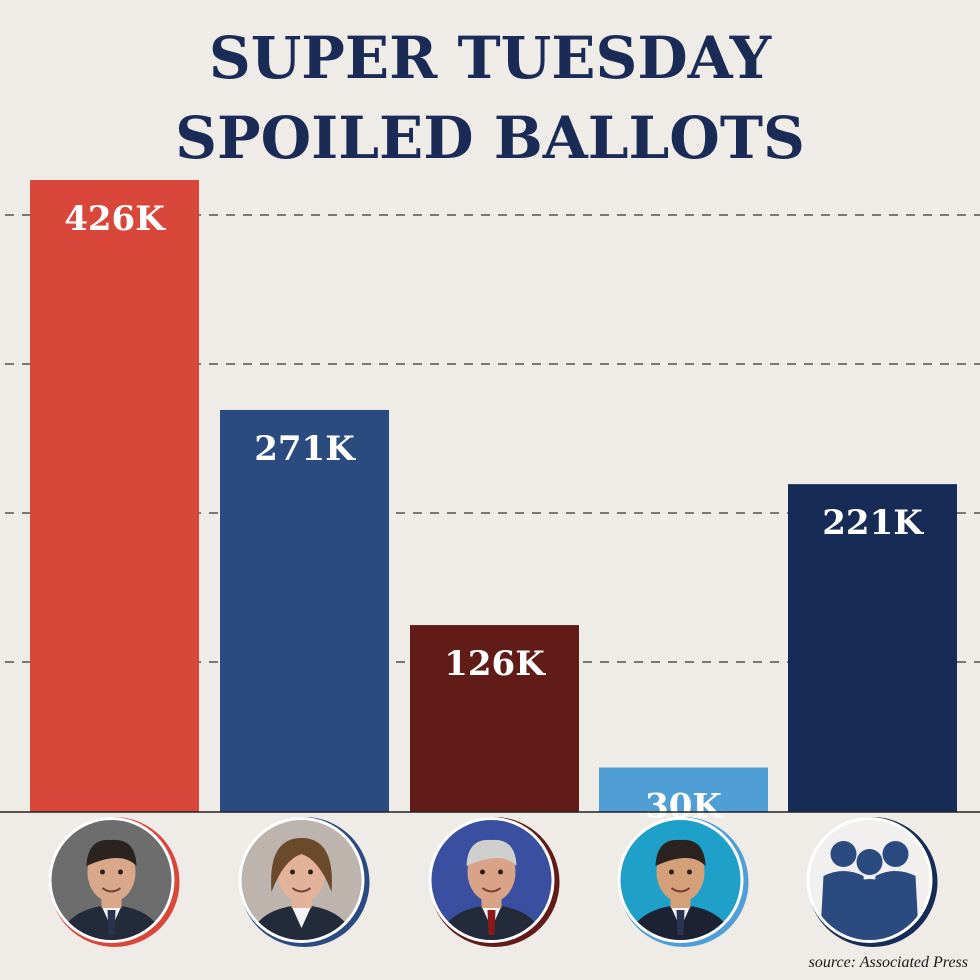 This screenshot has width=980, height=980. What do you see at coordinates (114, 882) in the screenshot?
I see `buttigieg-portrait` at bounding box center [114, 882].